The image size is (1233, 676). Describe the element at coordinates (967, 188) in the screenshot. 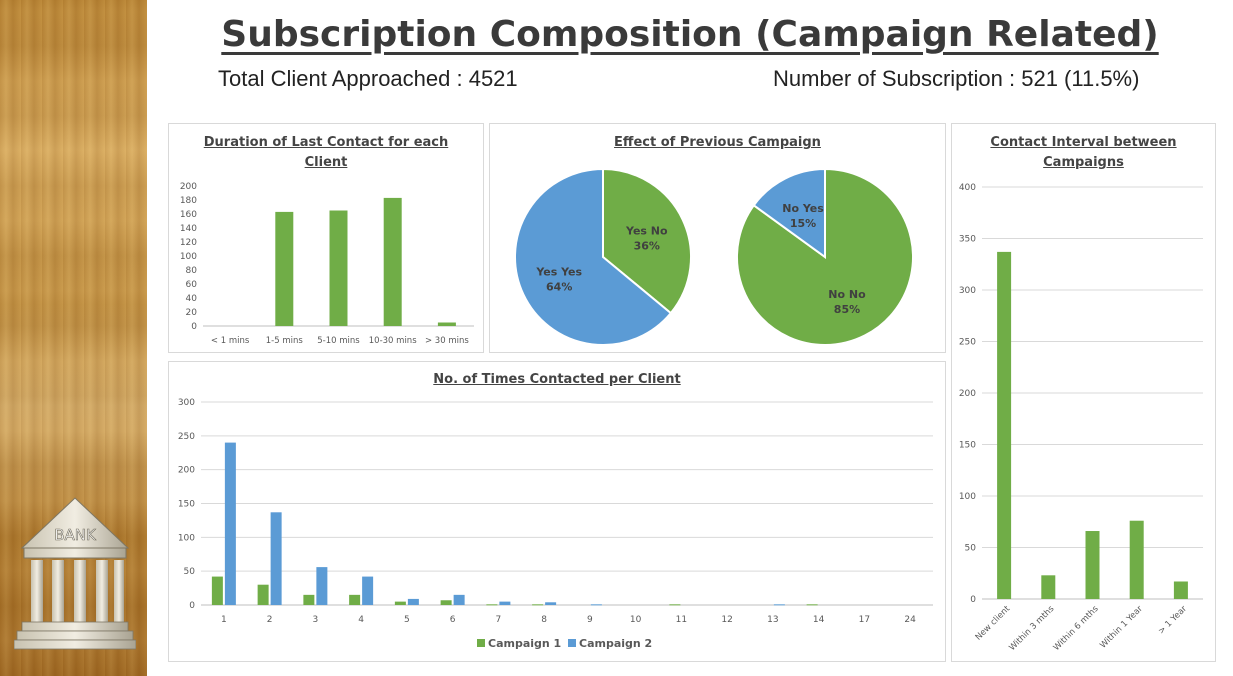

I see `interval-y-tick-label: 400` at that location.